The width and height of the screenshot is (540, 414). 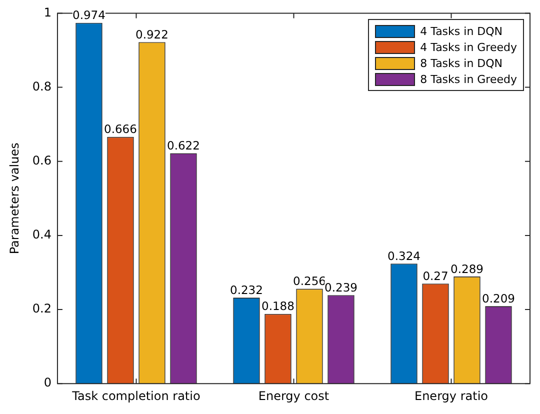 What do you see at coordinates (467, 269) in the screenshot?
I see `data-label: 0.289` at bounding box center [467, 269].